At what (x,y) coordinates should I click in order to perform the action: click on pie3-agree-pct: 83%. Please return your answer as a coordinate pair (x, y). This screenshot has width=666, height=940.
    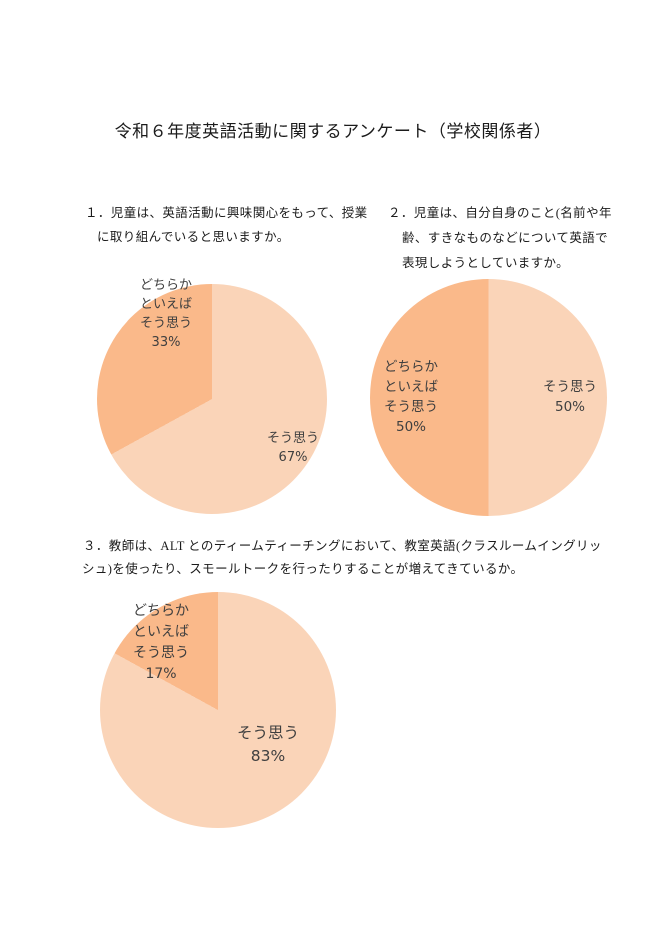
    Looking at the image, I should click on (268, 756).